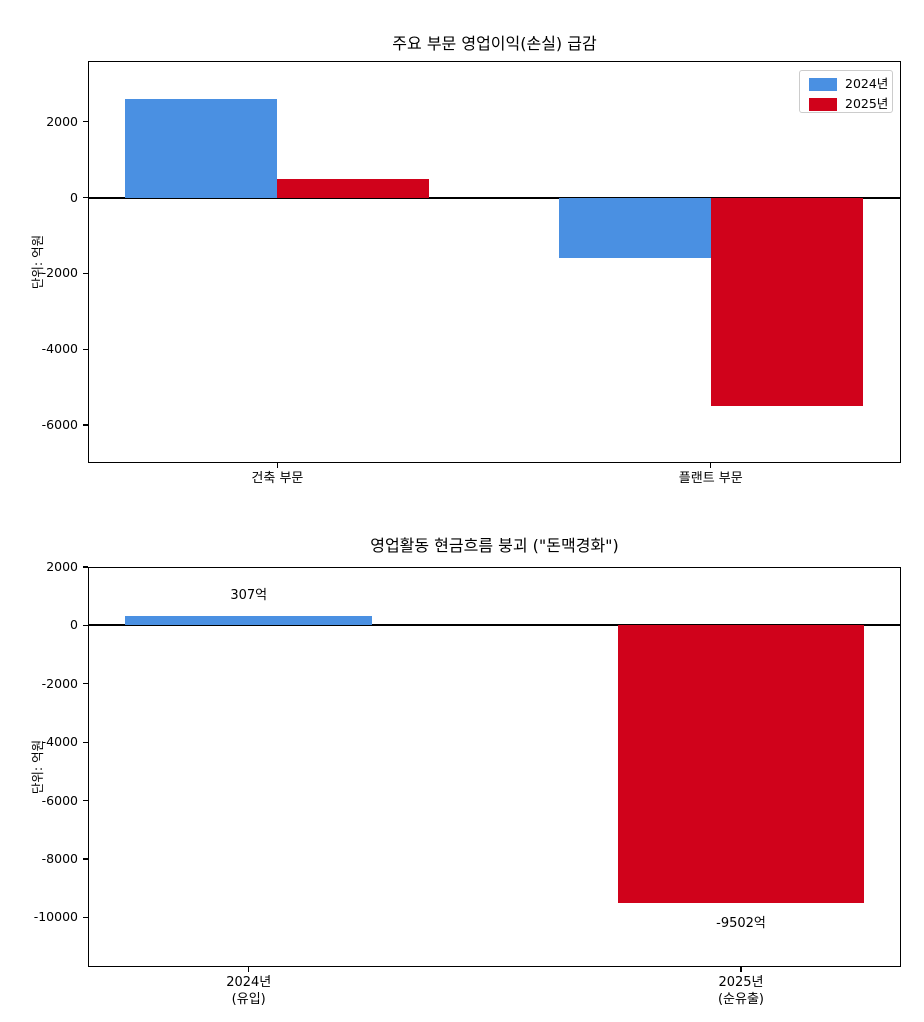  I want to click on legend-row-2024: 2024년, so click(848, 84).